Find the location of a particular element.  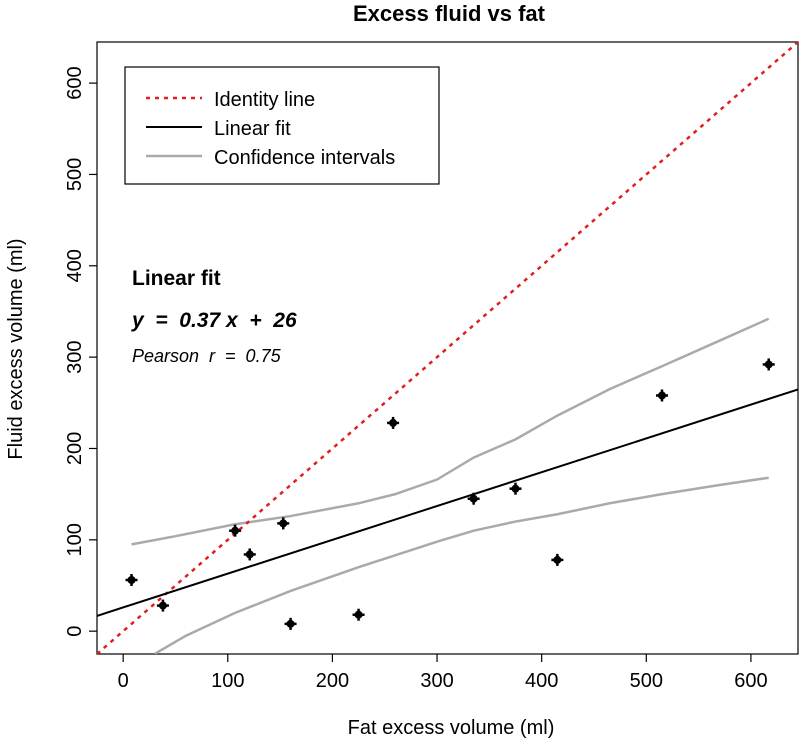

y-tick-label: 0 is located at coordinates (75, 631).